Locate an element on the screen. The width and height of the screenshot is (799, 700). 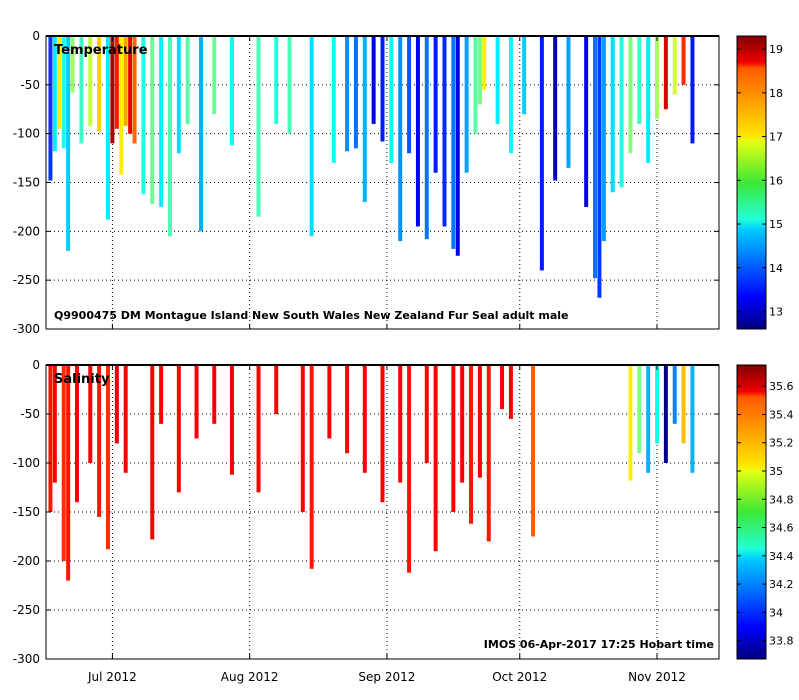
y-tick-label: -250 is located at coordinates (26, 280).